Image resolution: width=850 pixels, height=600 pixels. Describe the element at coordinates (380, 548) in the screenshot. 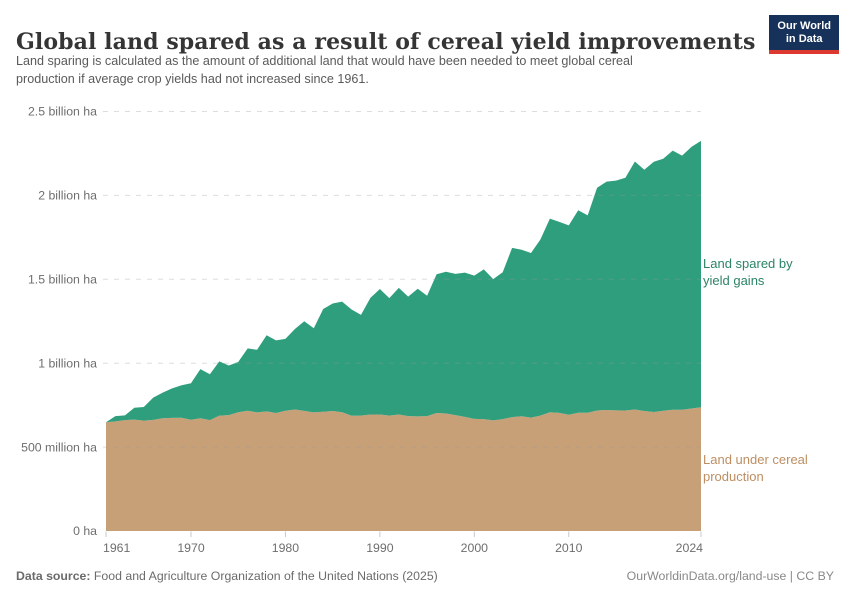

I see `x-axis-tick-label: 1990` at that location.